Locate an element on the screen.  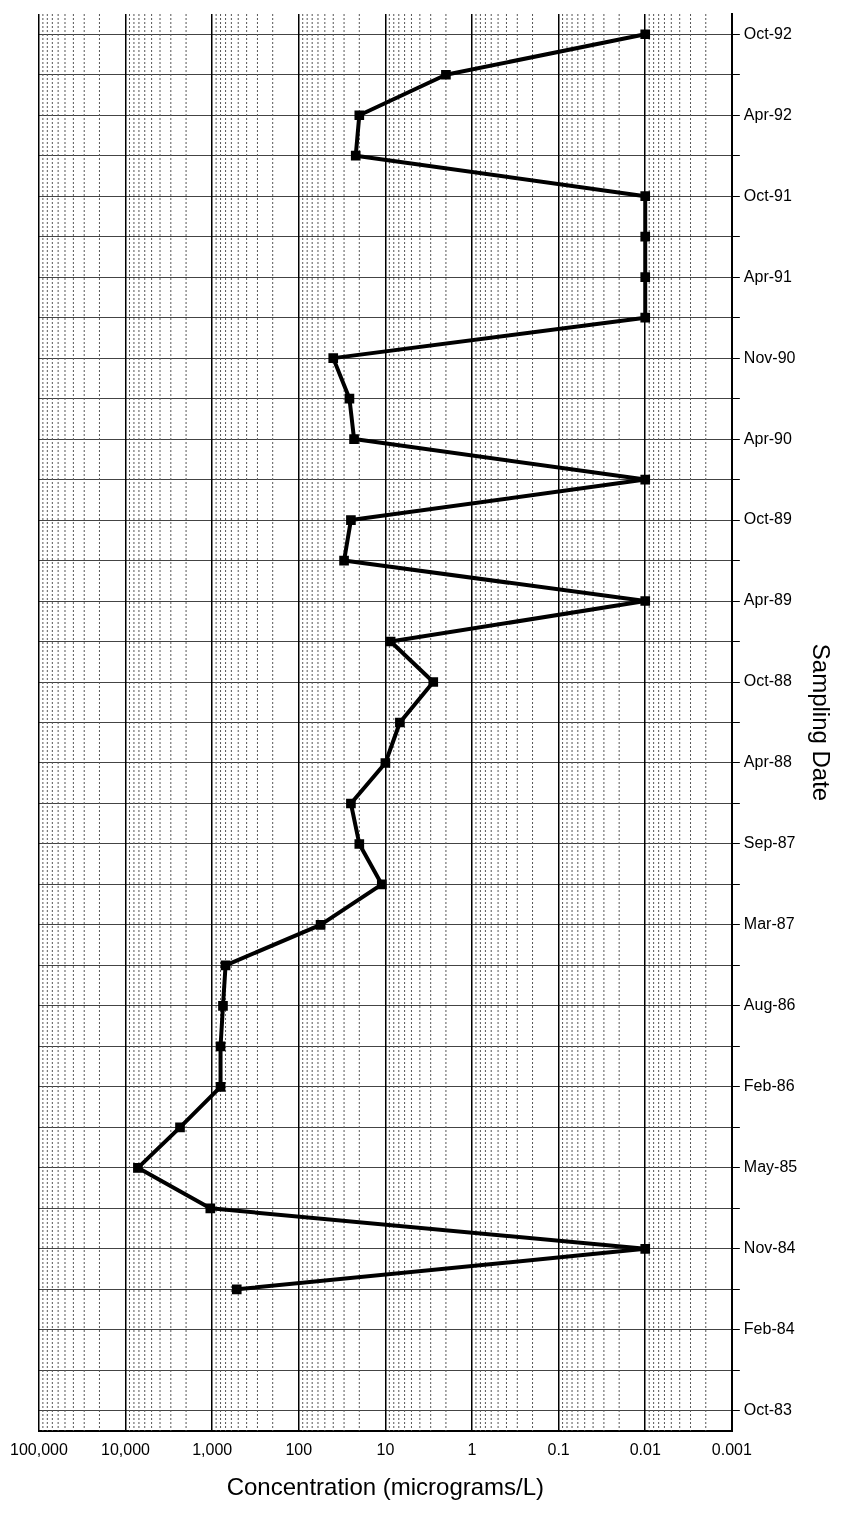
x-tick-label: 0.01 is located at coordinates (645, 1450).